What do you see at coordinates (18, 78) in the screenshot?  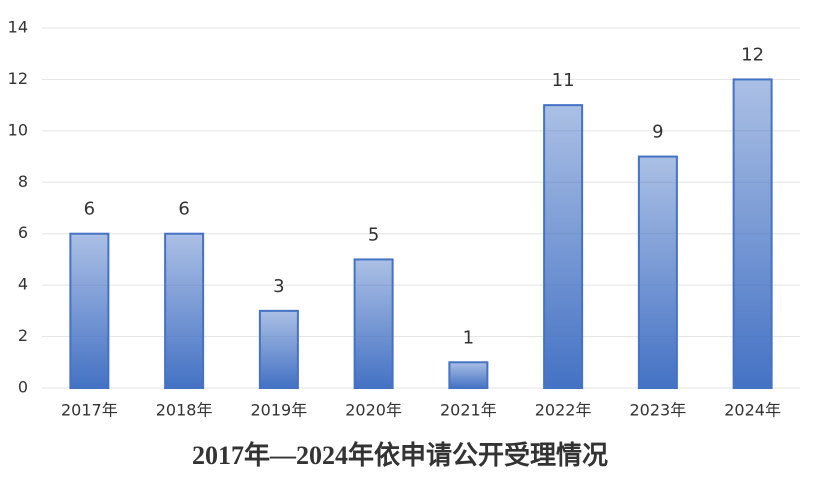 I see `y-tick-label: 12` at bounding box center [18, 78].